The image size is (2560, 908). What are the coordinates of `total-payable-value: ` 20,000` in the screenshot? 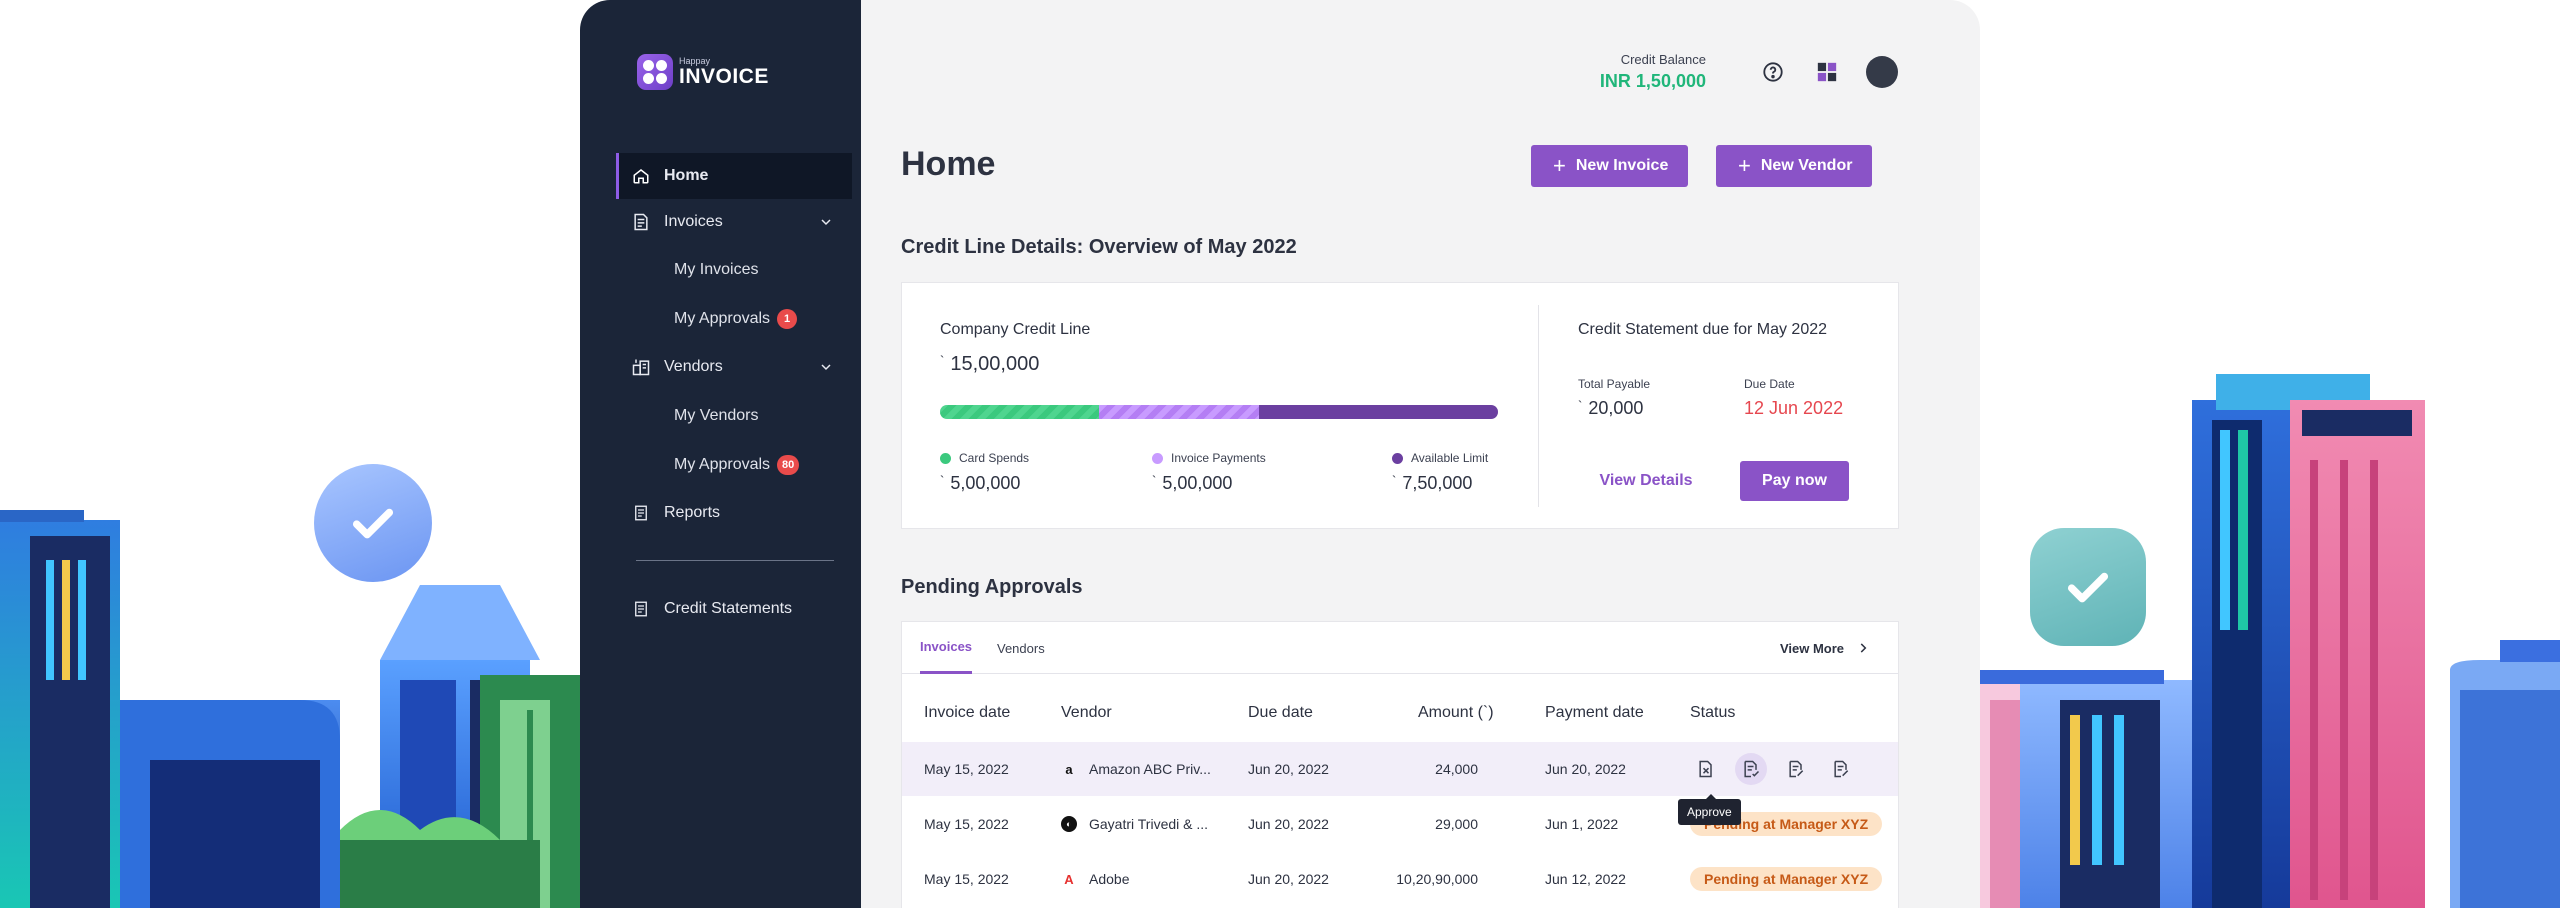 It's located at (1610, 408).